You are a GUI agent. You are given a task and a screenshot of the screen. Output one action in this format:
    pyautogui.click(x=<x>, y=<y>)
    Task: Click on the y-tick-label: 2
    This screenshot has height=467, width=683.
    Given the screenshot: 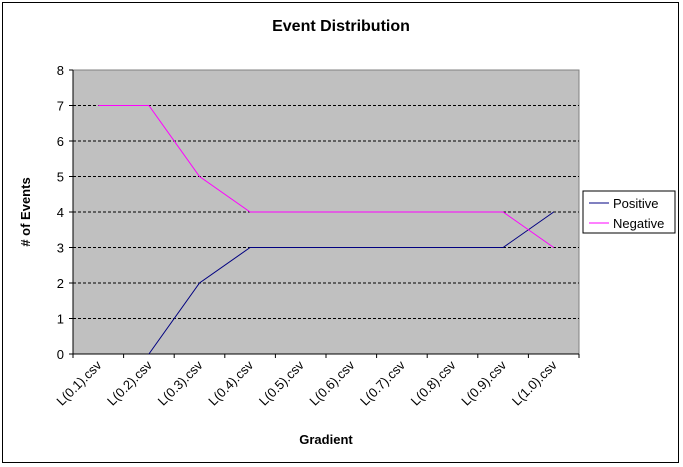 What is the action you would take?
    pyautogui.click(x=60, y=283)
    